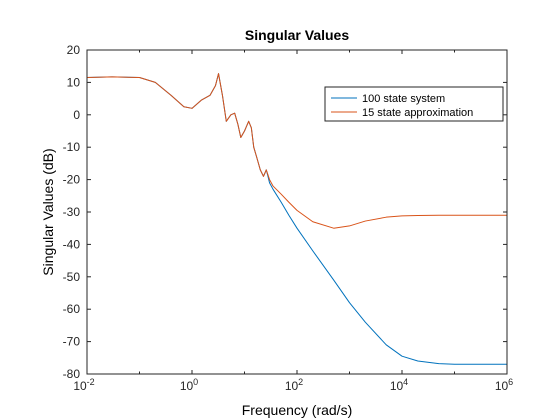 The image size is (560, 420). Describe the element at coordinates (417, 113) in the screenshot. I see `legend-label-2: 15 state approximation` at that location.